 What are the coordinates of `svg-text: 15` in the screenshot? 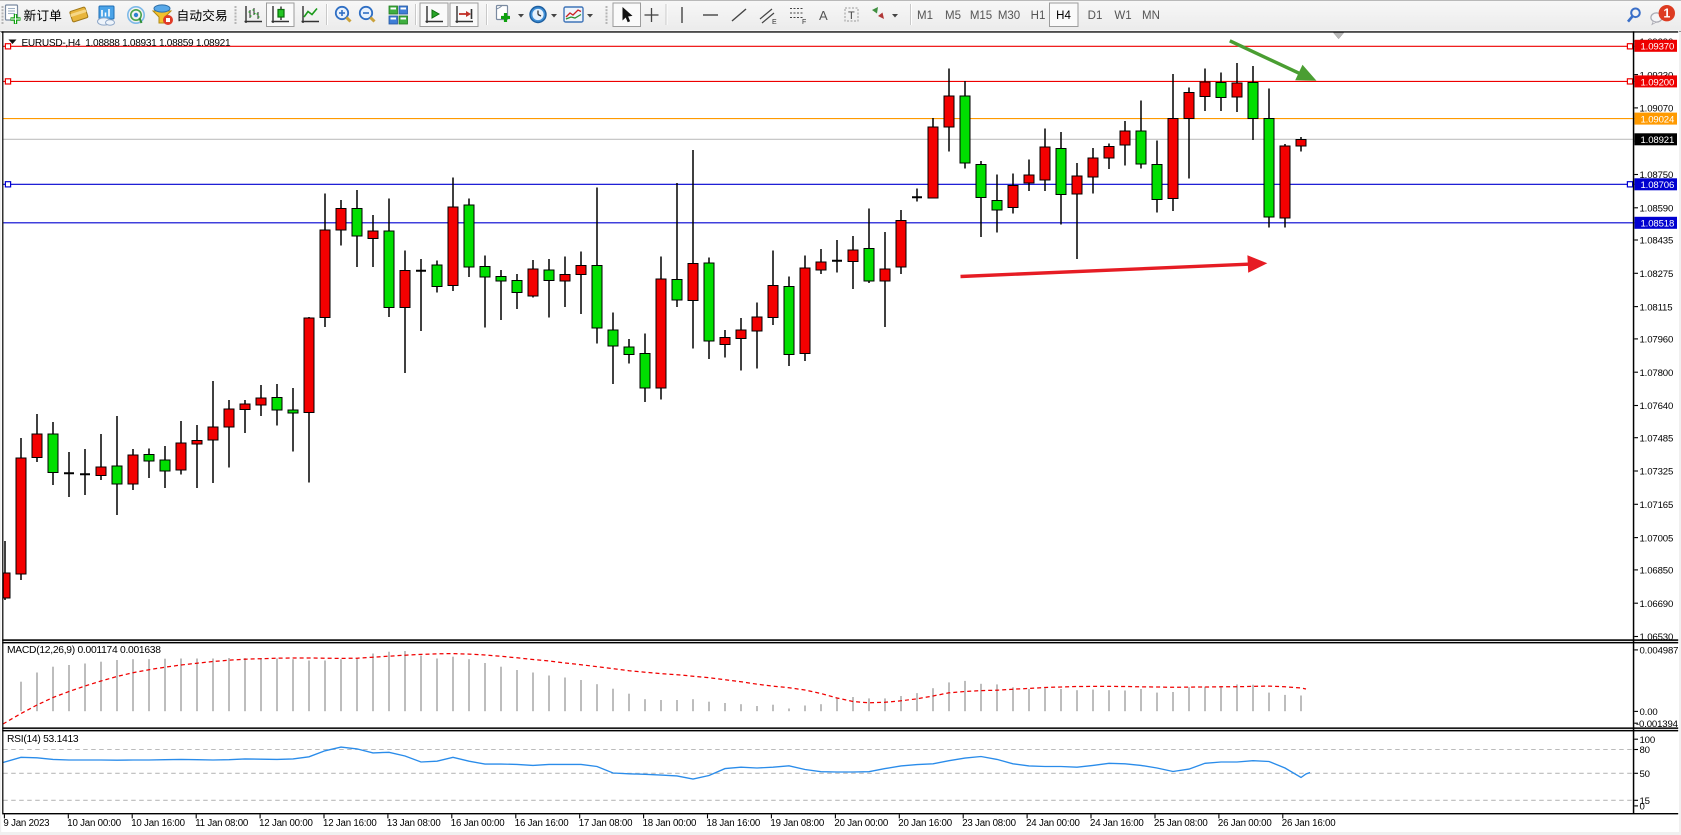 It's located at (1645, 801).